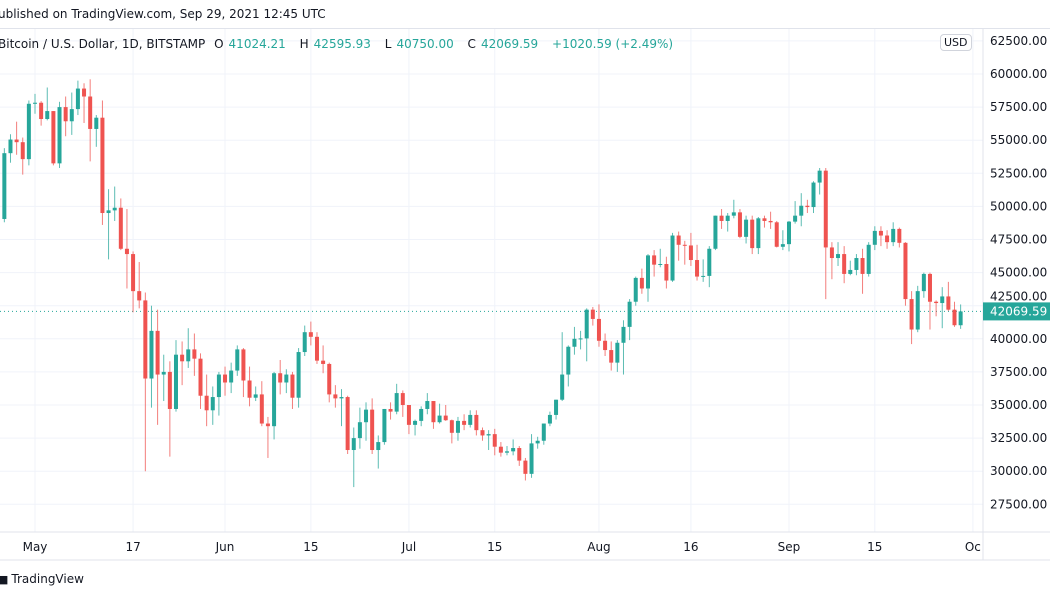 The image size is (1050, 600). I want to click on currency-badge: USD, so click(956, 42).